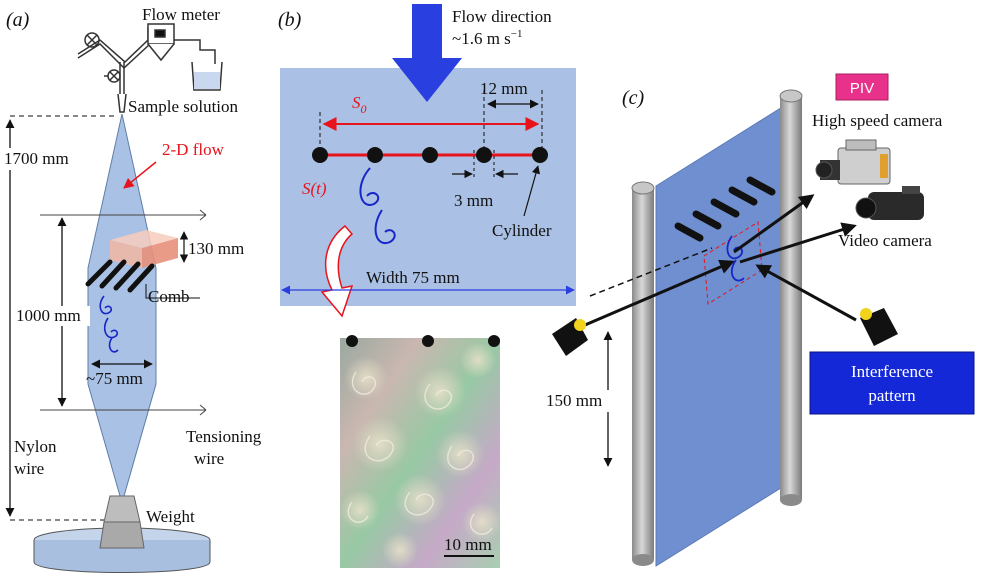 The height and width of the screenshot is (576, 983). I want to click on flow-arrow-icon, so click(427, 53).